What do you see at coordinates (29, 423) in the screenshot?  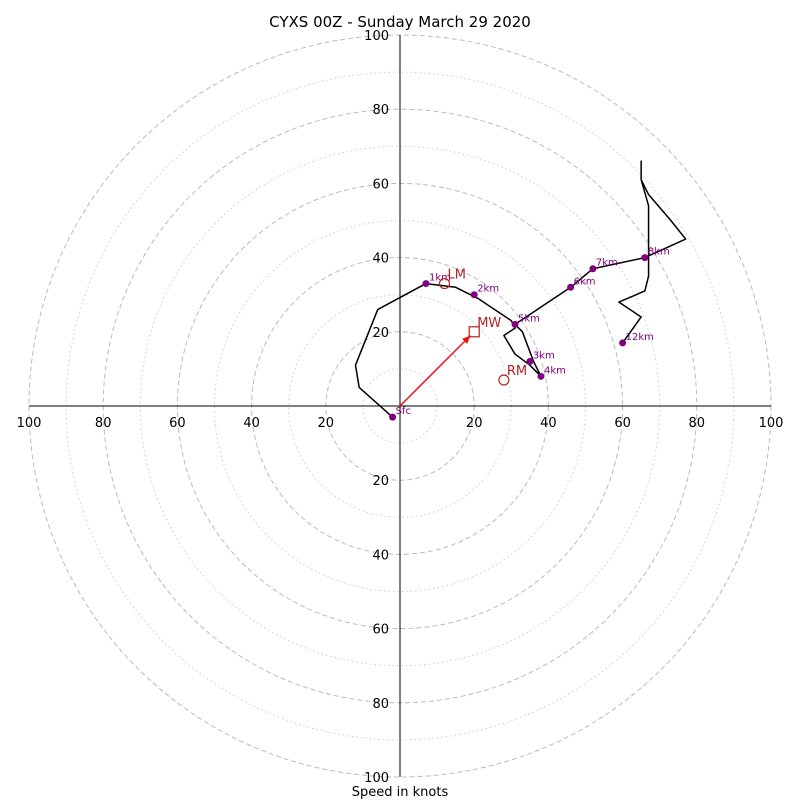 I see `x-tick-neg-100: 100` at bounding box center [29, 423].